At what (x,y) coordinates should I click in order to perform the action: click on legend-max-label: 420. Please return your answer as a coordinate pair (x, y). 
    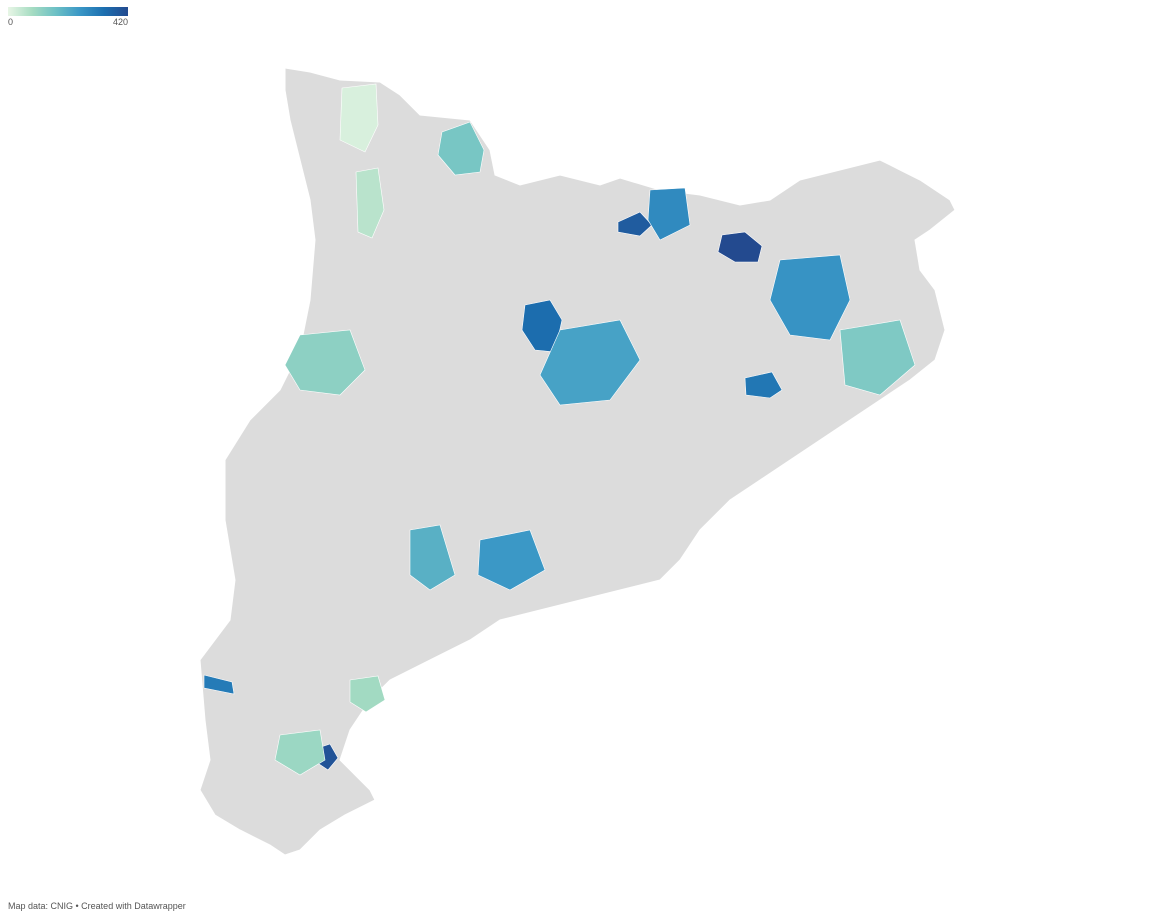
    Looking at the image, I should click on (120, 22).